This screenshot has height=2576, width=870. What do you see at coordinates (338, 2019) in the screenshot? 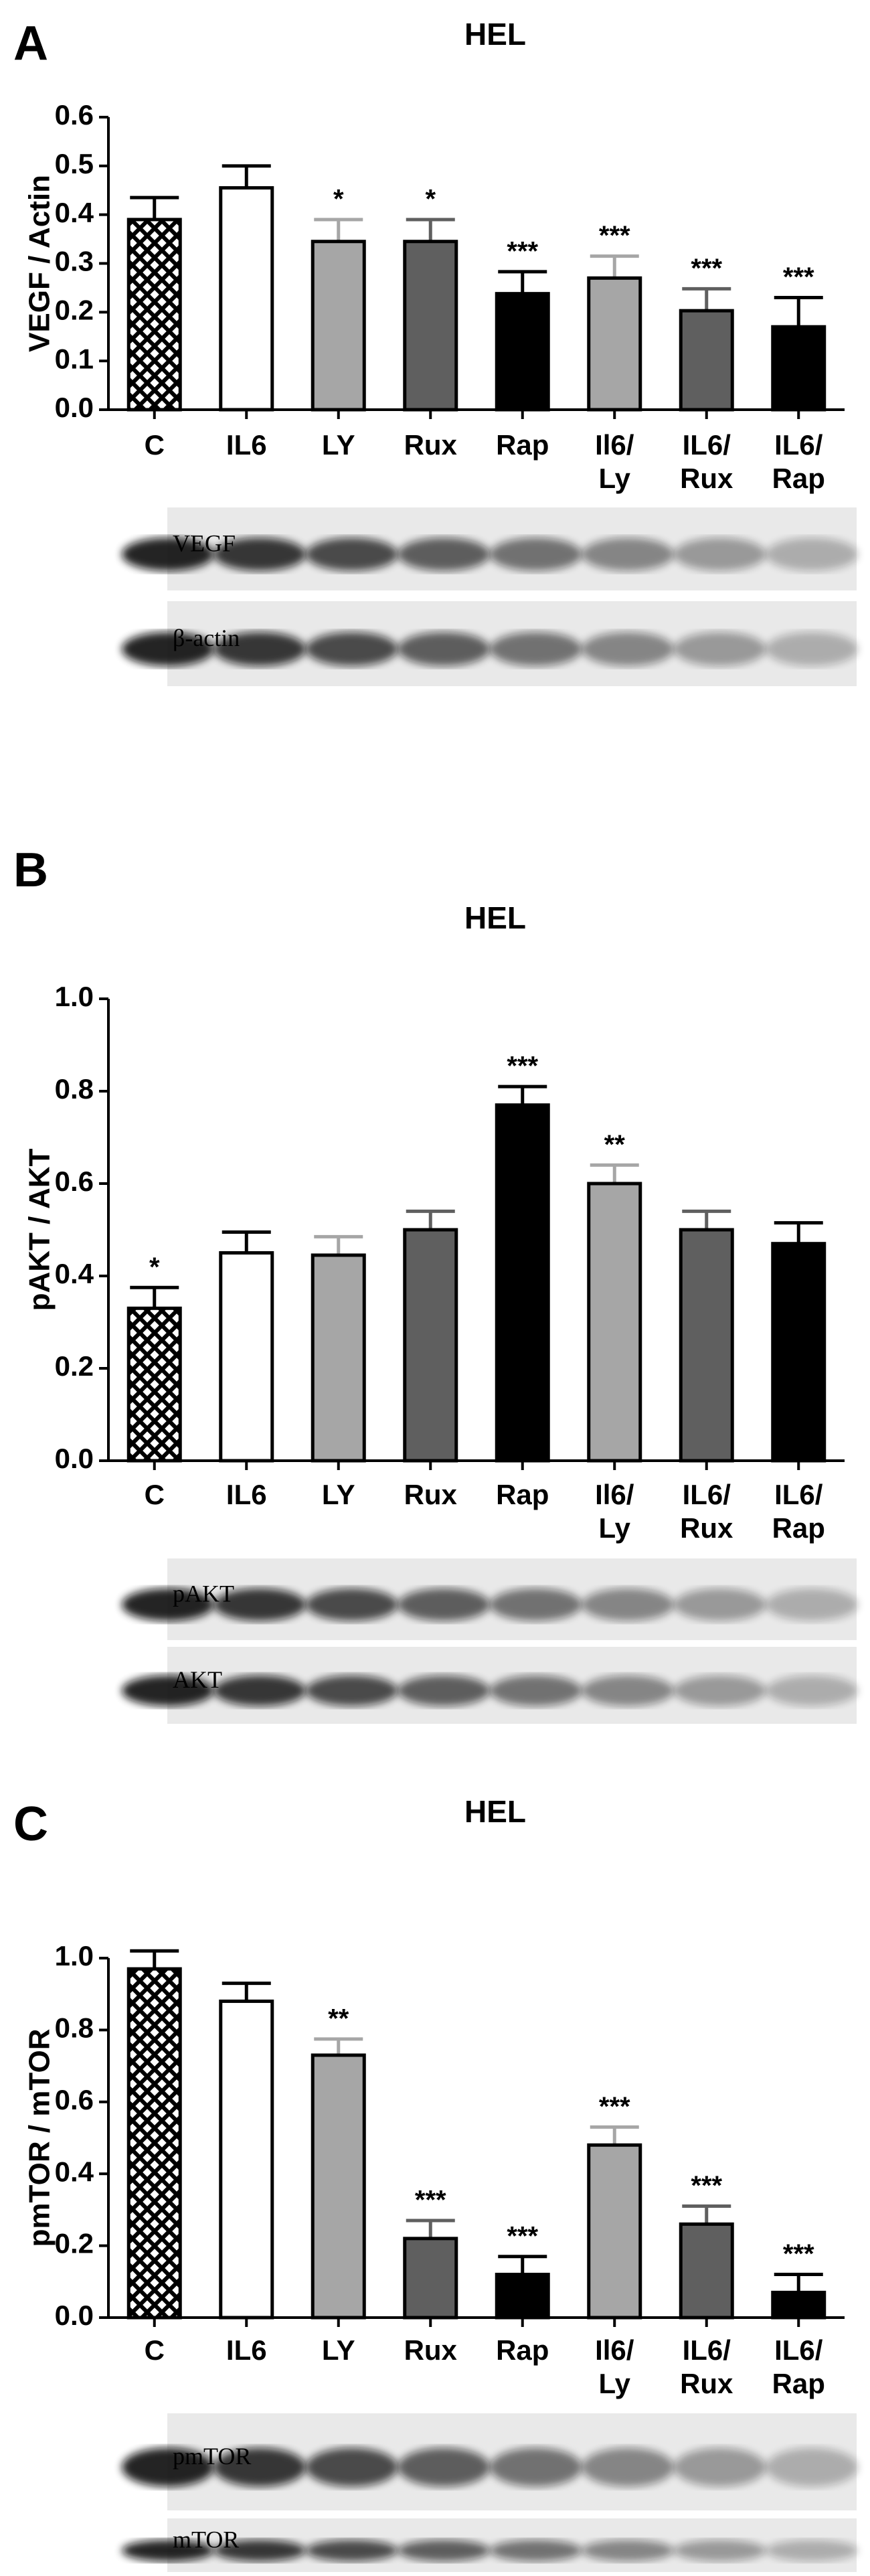
I see `significance: **` at bounding box center [338, 2019].